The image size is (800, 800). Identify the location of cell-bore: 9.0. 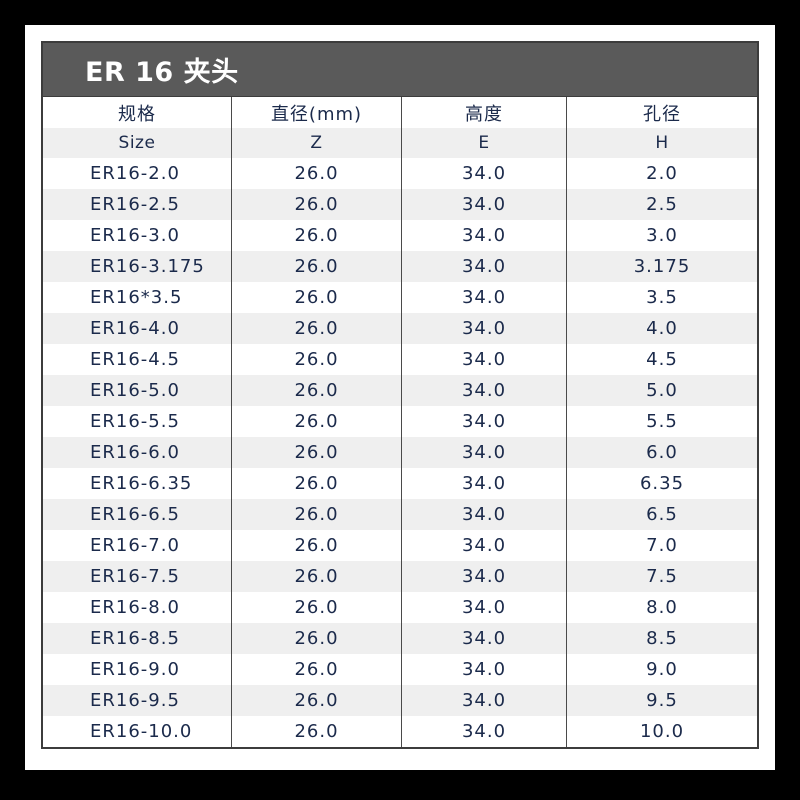
(662, 669).